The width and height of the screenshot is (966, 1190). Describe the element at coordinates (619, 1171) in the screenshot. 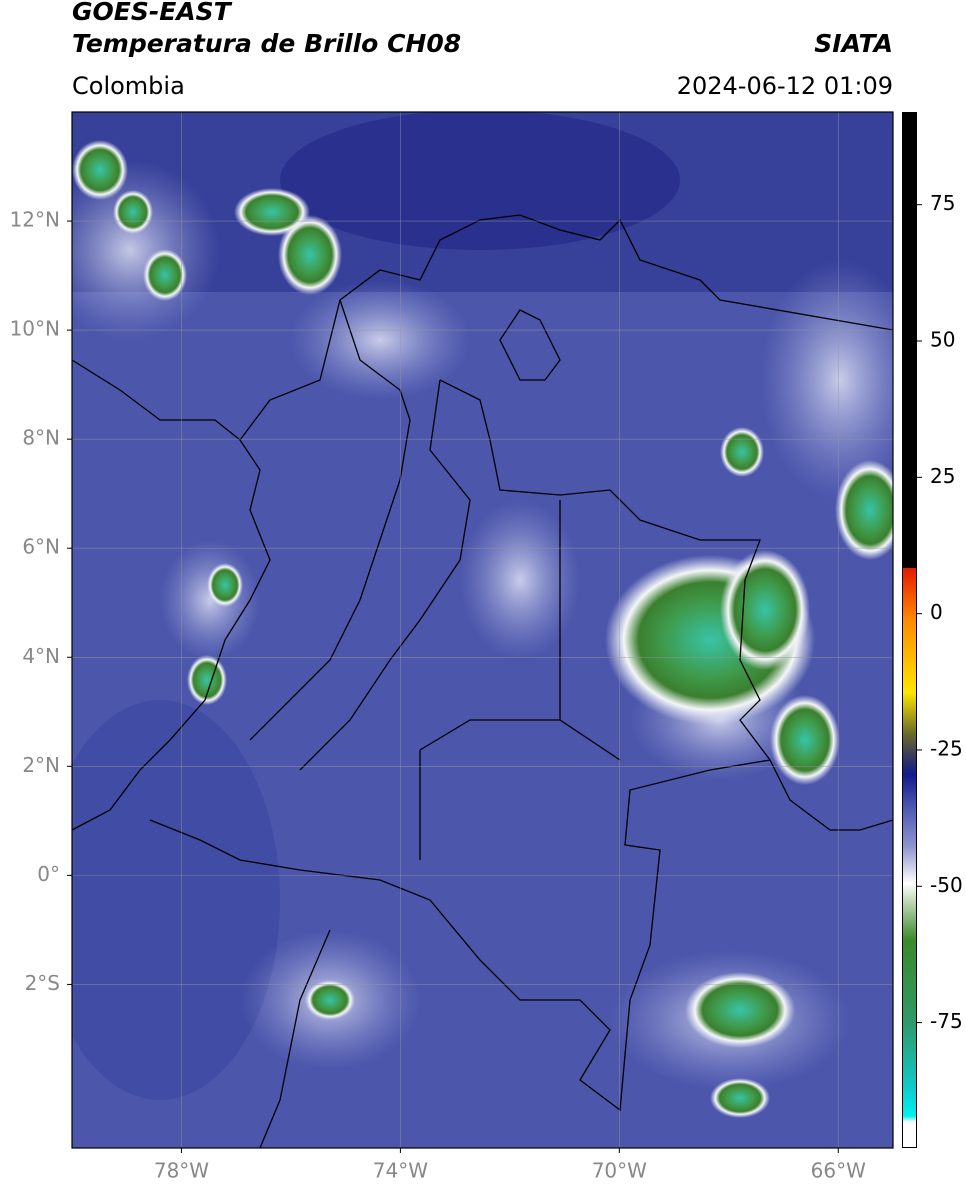

I see `x-tick-label: 70°W` at that location.